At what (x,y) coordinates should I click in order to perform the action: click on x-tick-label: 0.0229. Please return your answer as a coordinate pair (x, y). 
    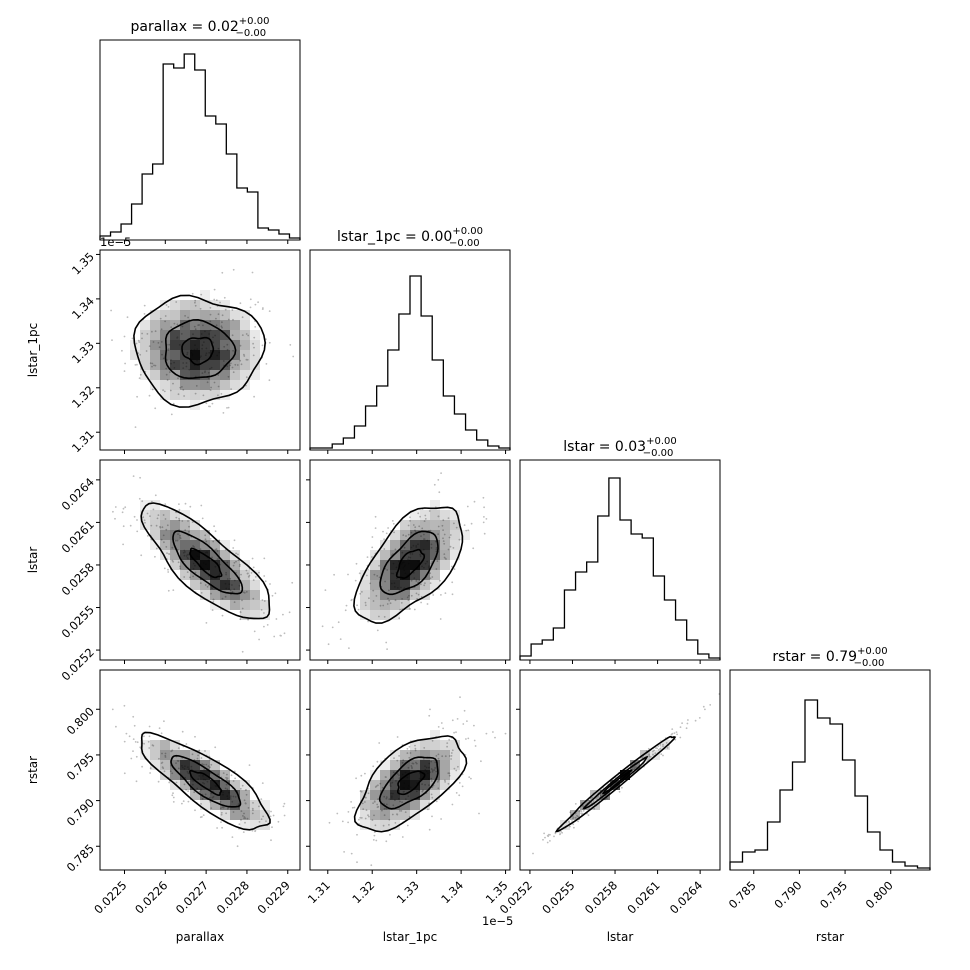
    Looking at the image, I should click on (274, 897).